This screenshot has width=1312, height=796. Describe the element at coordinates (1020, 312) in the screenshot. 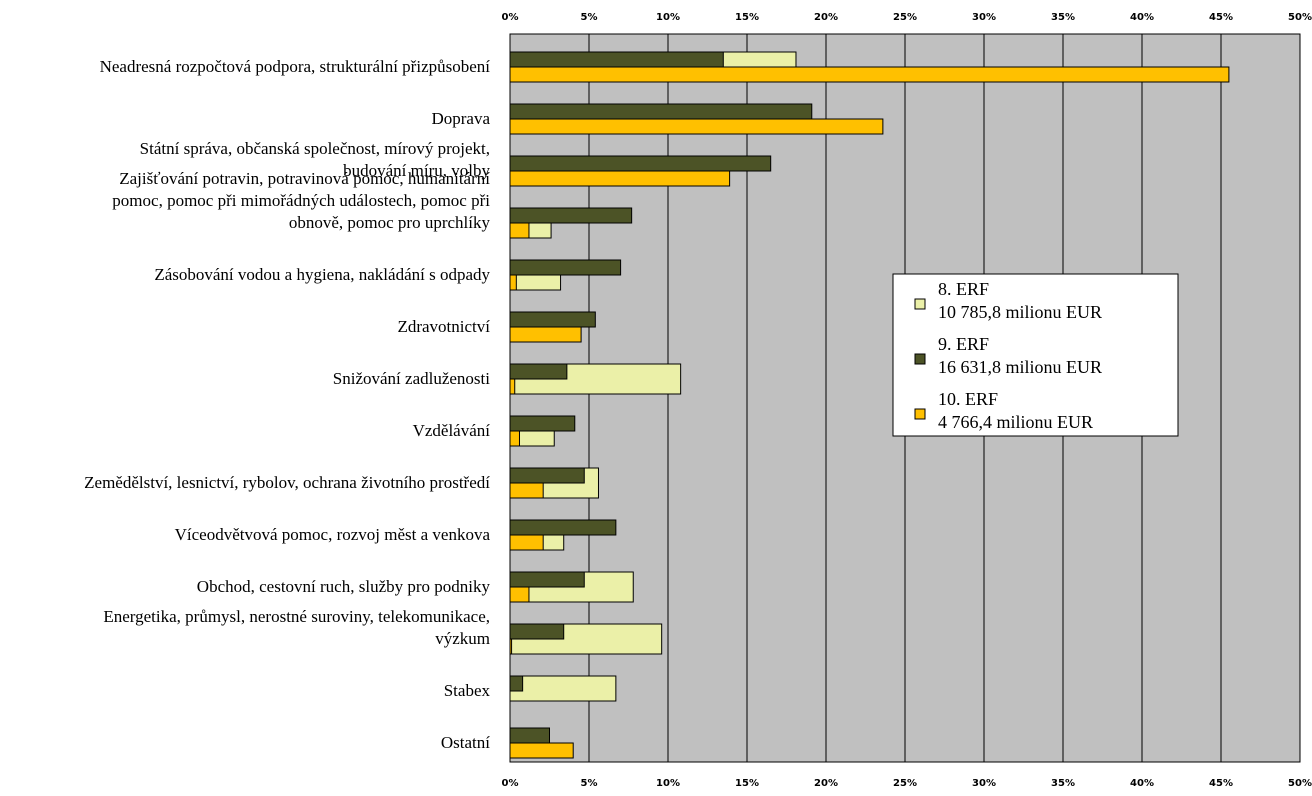

I see `legend-series-detail: 10 785,8 milionu EUR` at that location.